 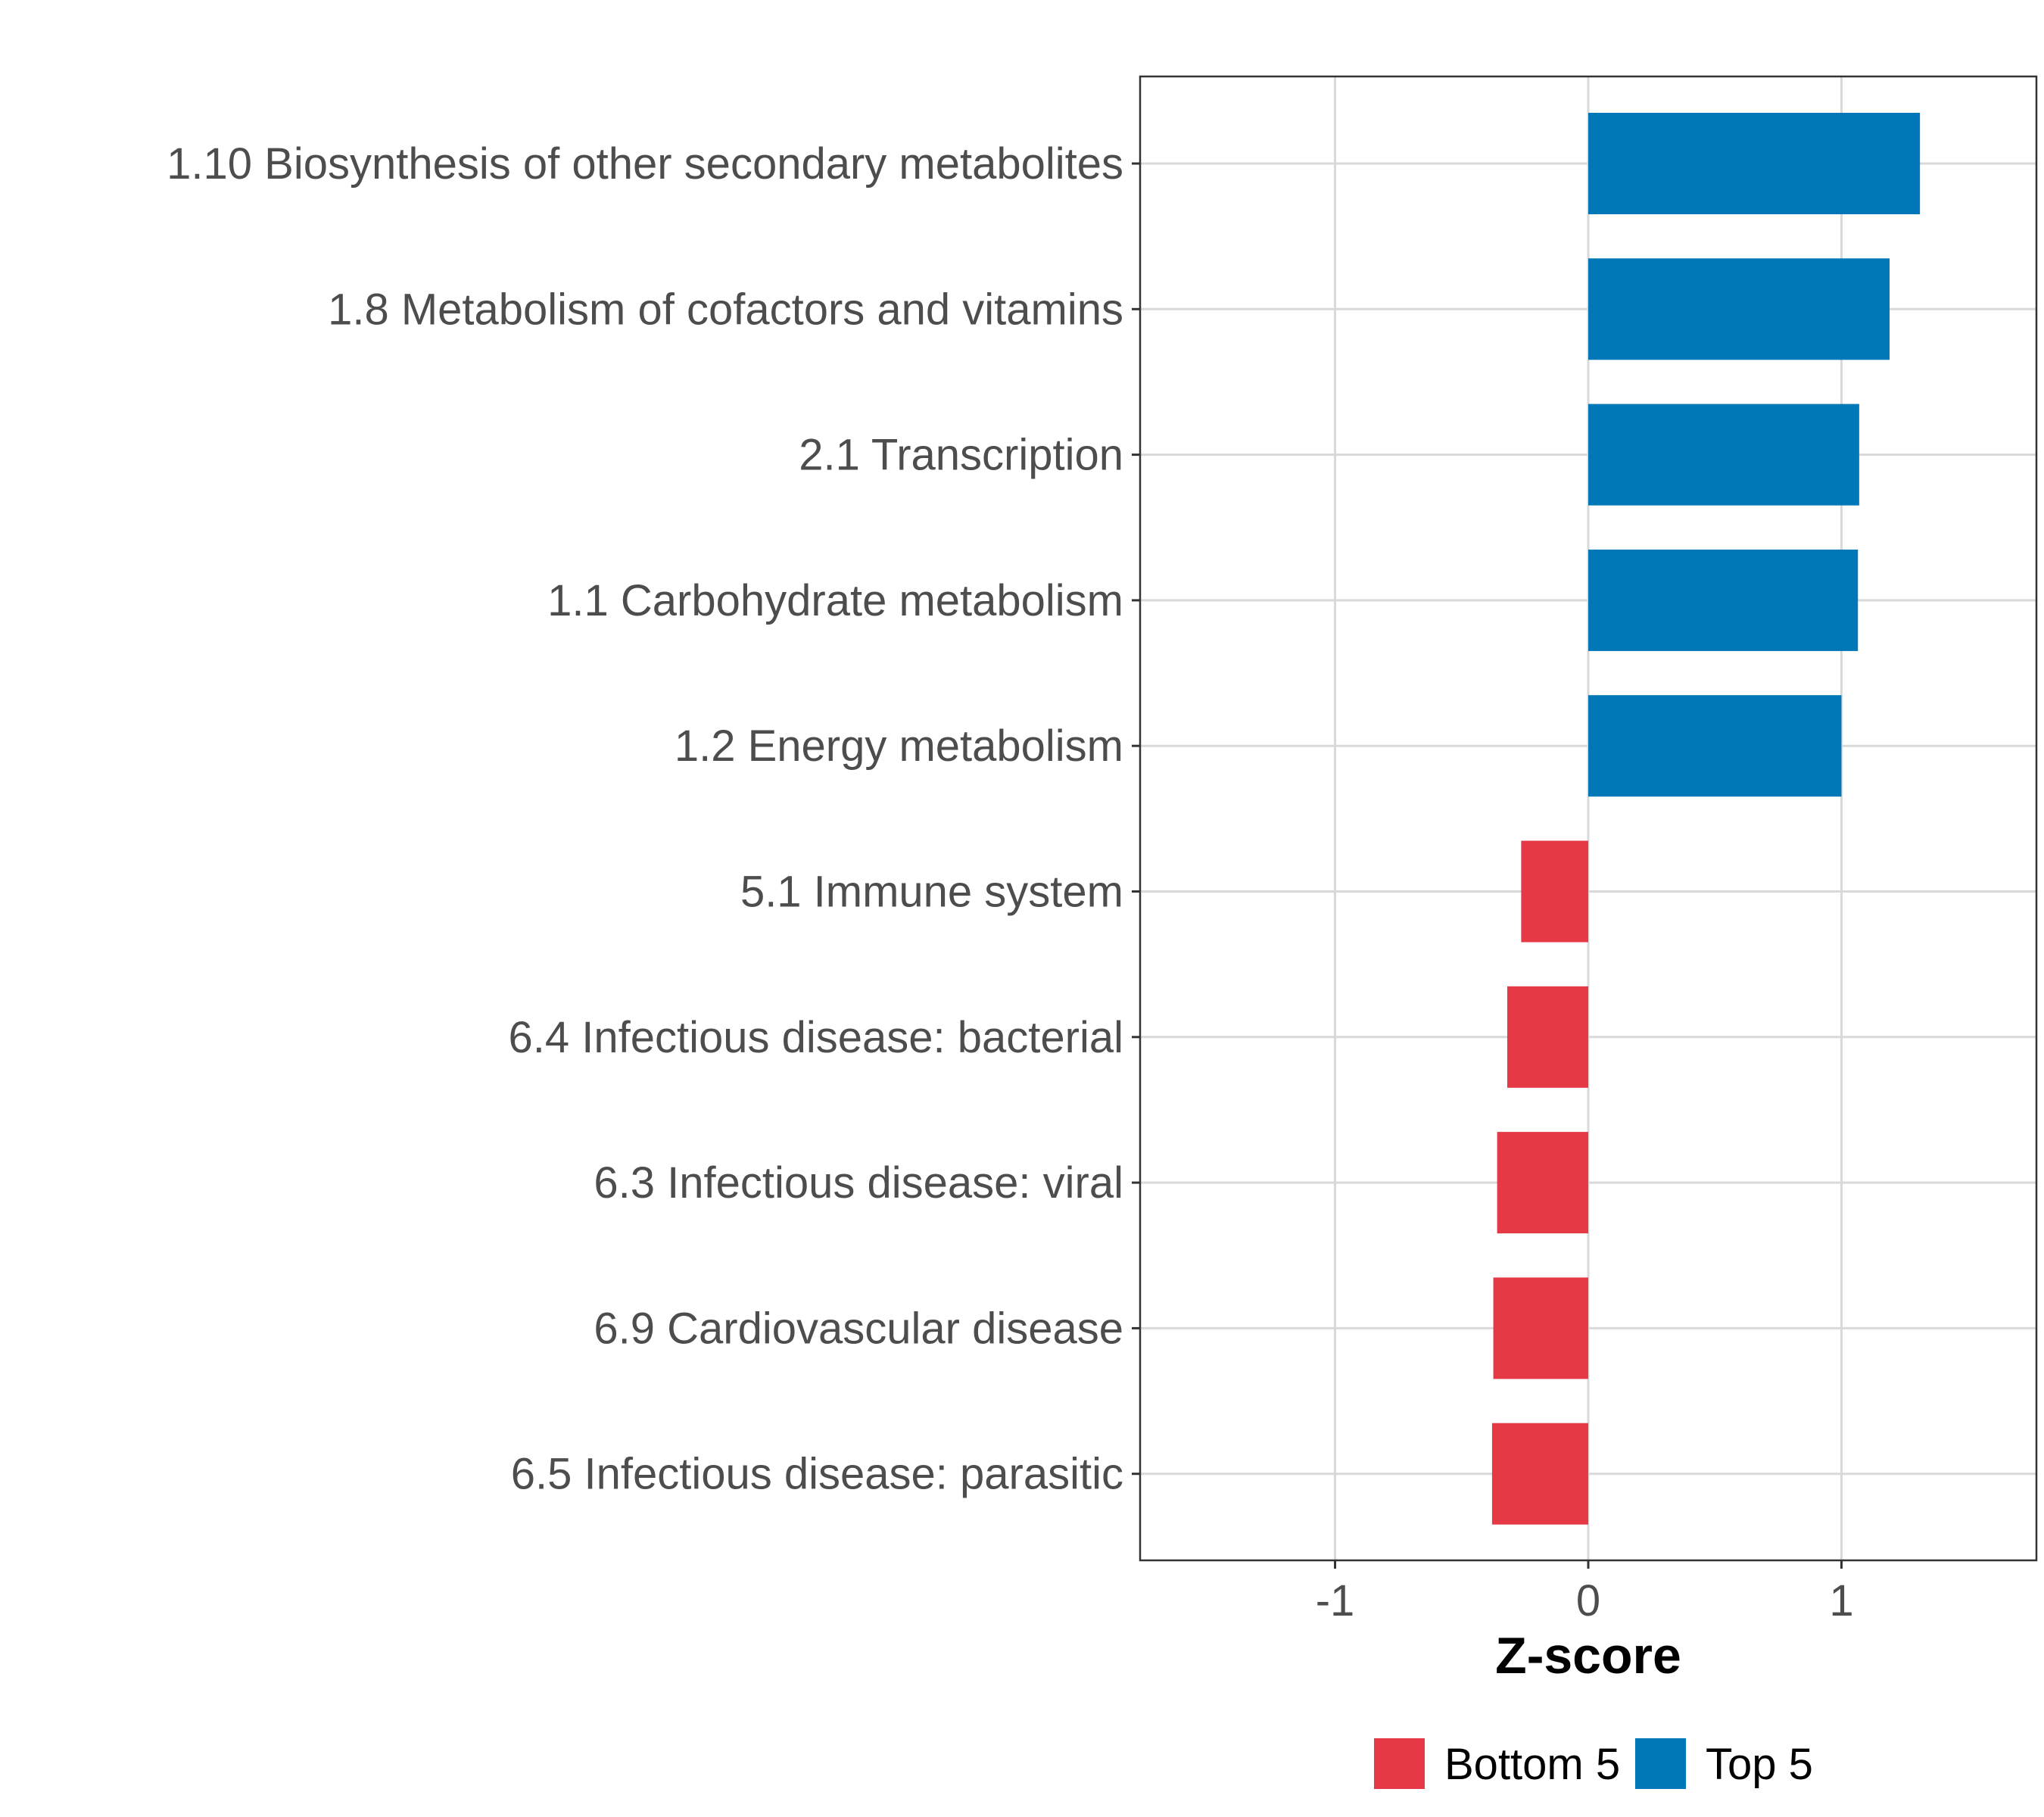 I want to click on legend-label: Top 5, so click(x=1759, y=1764).